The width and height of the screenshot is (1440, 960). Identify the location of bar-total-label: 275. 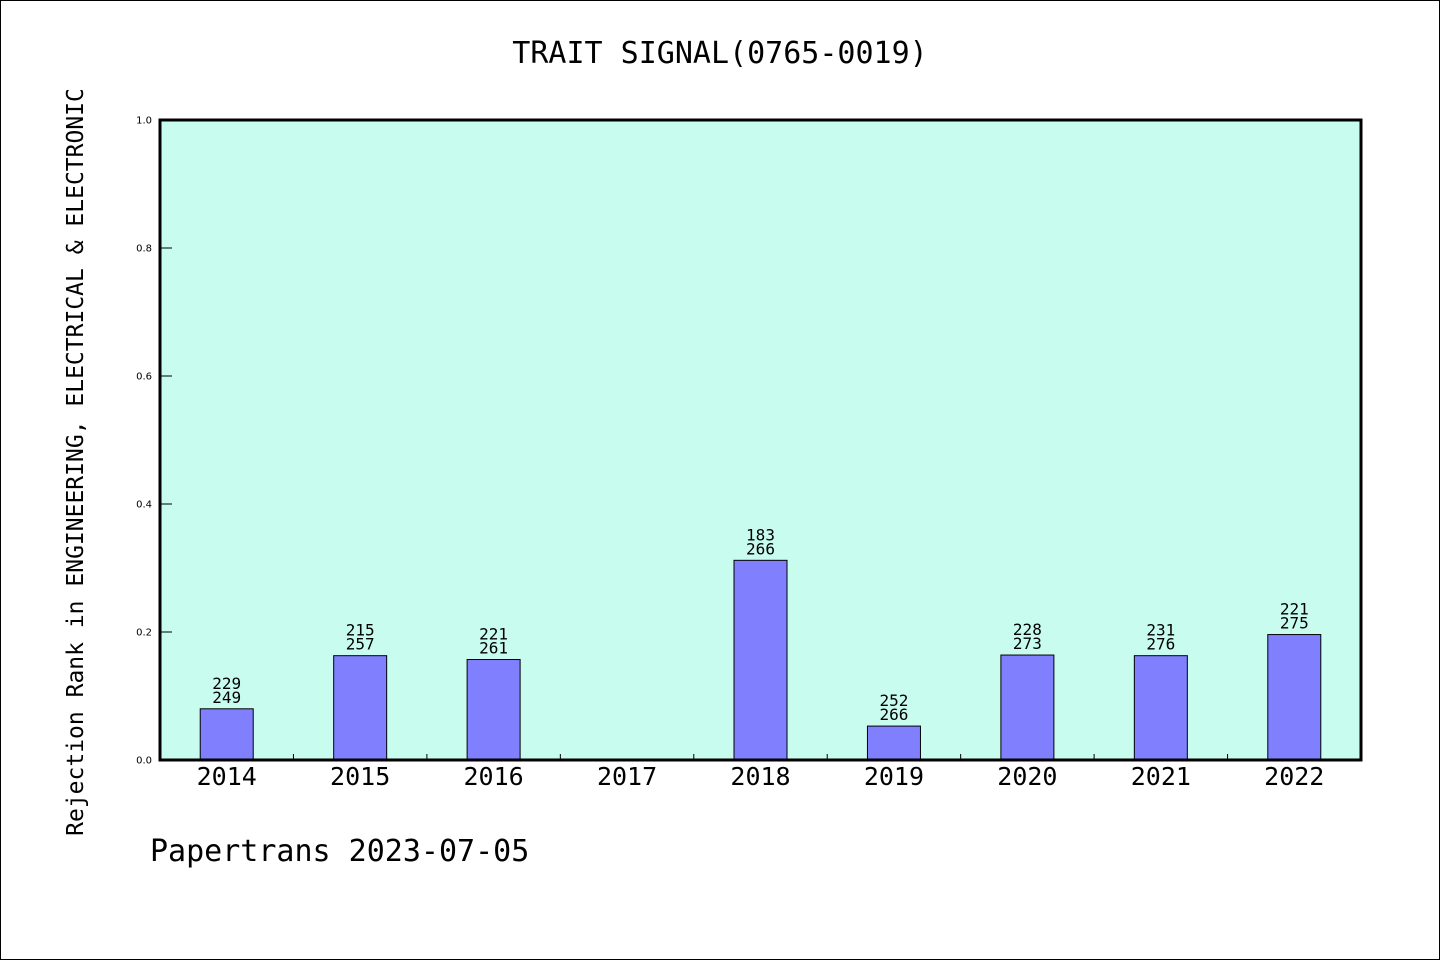
(1294, 623).